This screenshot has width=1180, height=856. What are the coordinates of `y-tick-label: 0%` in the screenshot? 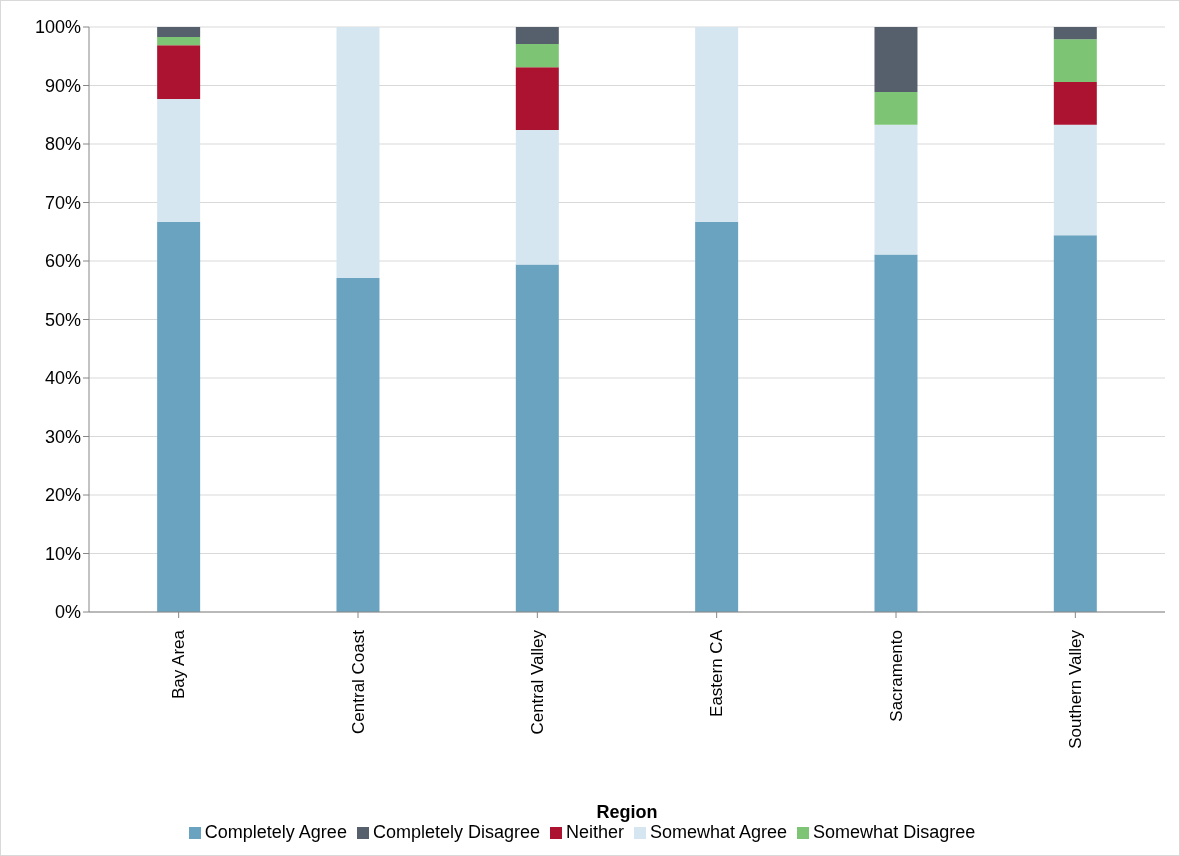 It's located at (67, 612).